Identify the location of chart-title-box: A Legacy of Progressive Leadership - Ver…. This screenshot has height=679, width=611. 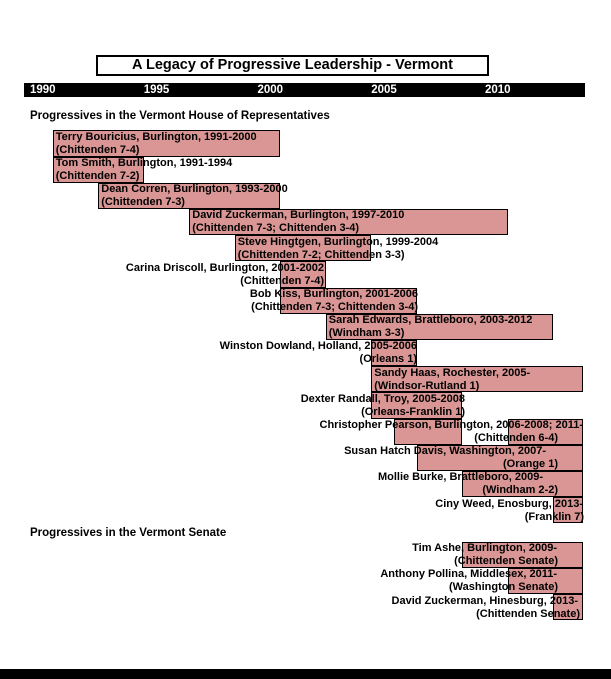
(292, 65).